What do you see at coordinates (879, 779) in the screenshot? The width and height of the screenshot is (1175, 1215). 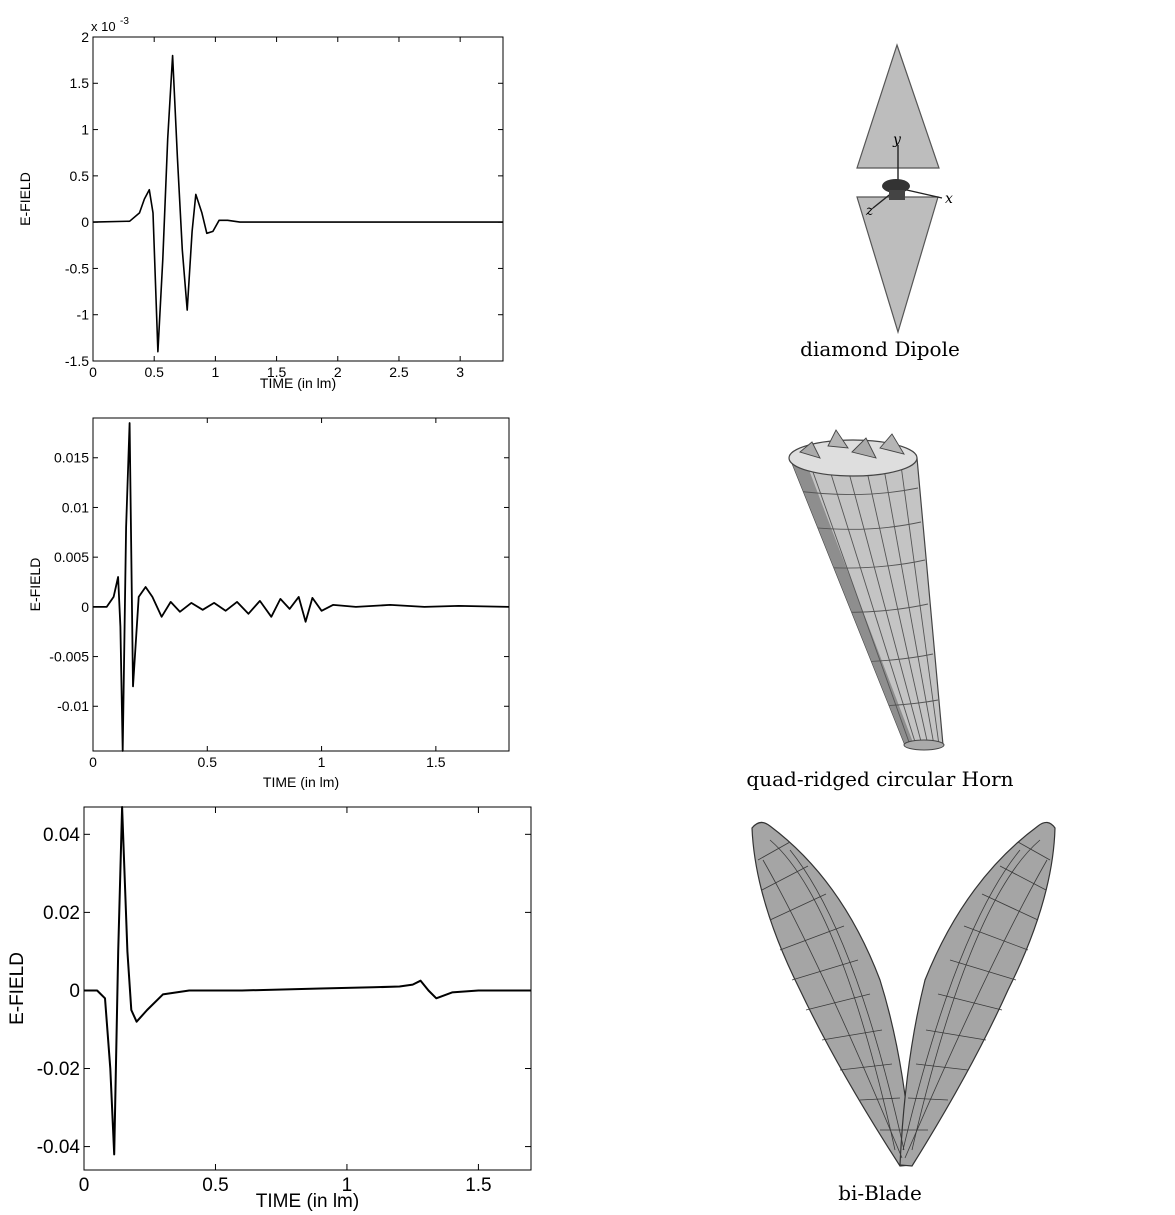 I see `caption-horn: quad-ridged circular Horn` at bounding box center [879, 779].